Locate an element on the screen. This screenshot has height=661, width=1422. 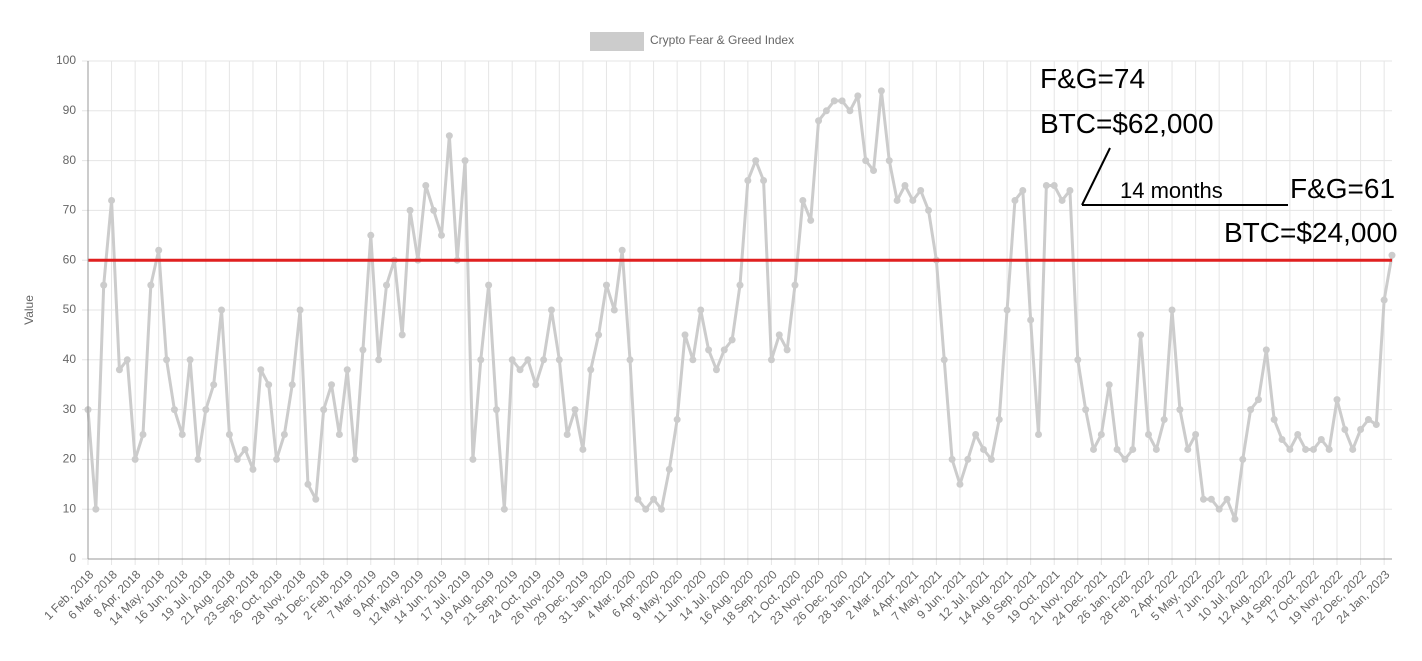
y-tick-label: 60 is located at coordinates (70, 259).